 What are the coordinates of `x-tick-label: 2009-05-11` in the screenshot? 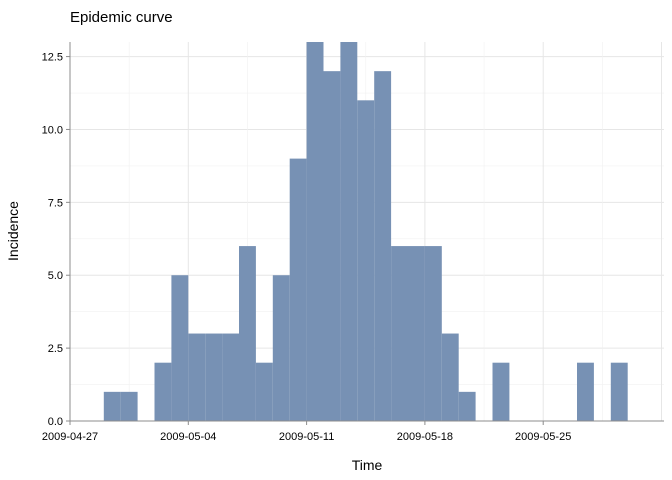 It's located at (306, 437).